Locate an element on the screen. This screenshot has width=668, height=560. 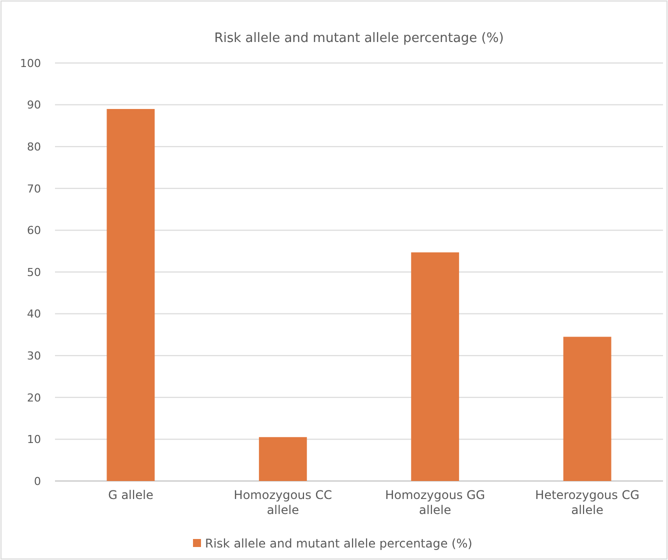
y-tick-label: 80 is located at coordinates (34, 147).